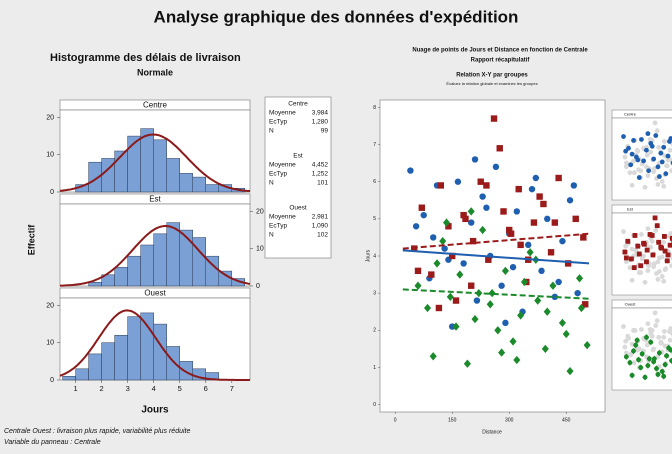  What do you see at coordinates (154, 388) in the screenshot?
I see `x-tick-label: 4` at bounding box center [154, 388].